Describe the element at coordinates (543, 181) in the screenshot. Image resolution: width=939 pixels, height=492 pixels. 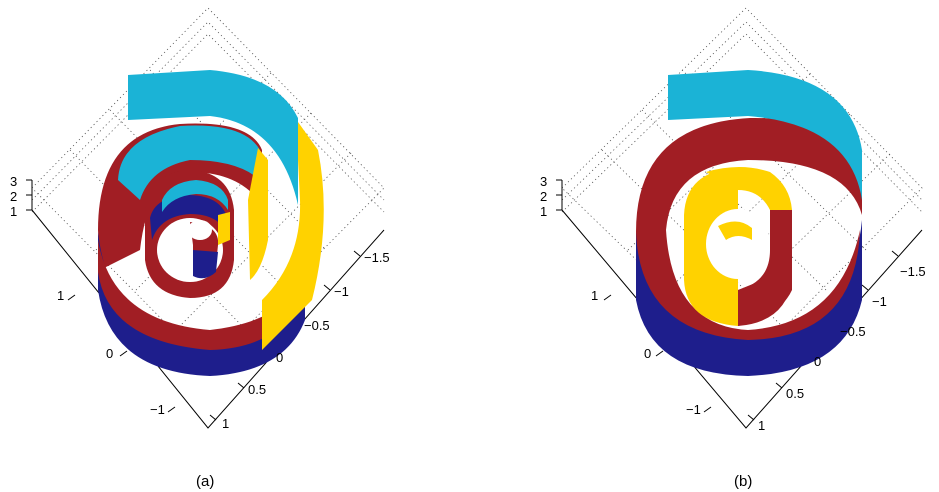
I see `panel-b-ztick-3: 3` at that location.